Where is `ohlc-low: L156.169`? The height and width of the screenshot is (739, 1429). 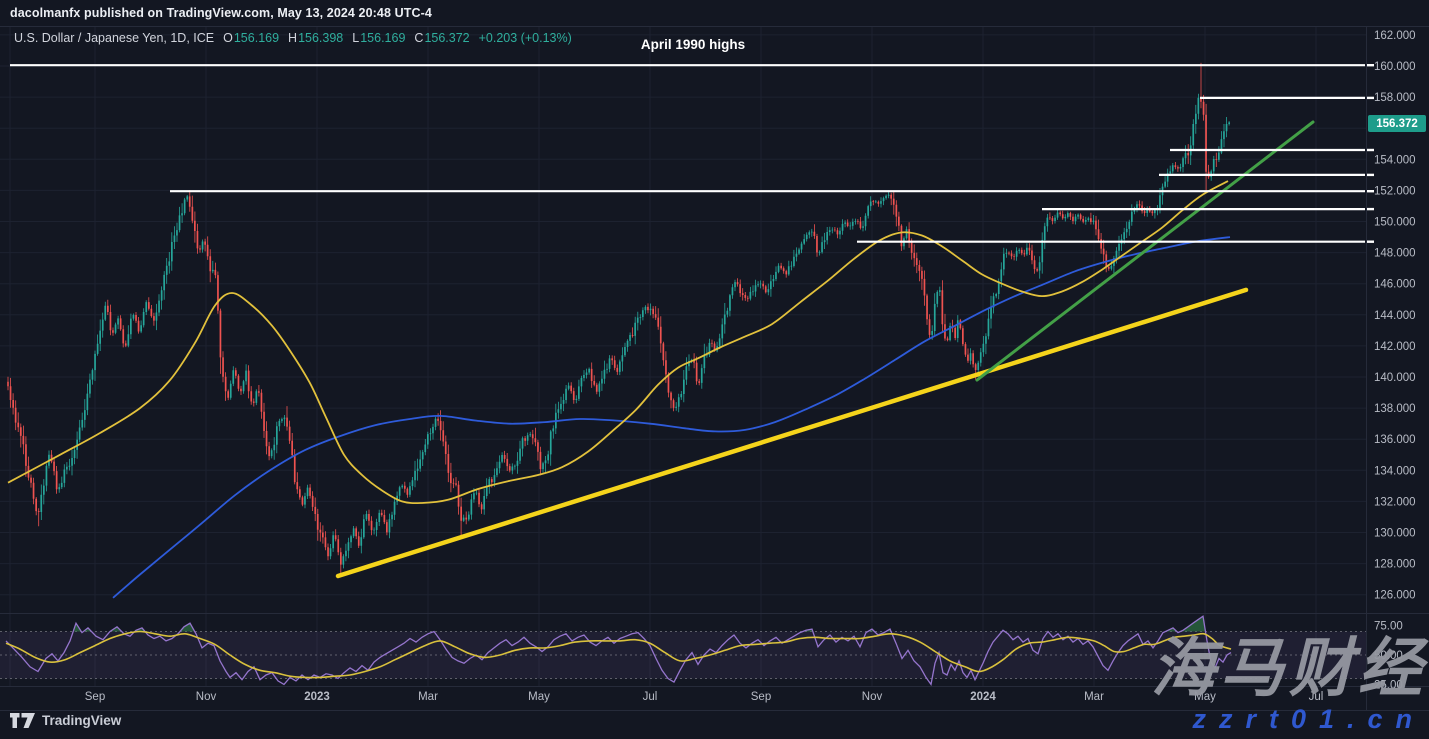
ohlc-low: L156.169 is located at coordinates (379, 38).